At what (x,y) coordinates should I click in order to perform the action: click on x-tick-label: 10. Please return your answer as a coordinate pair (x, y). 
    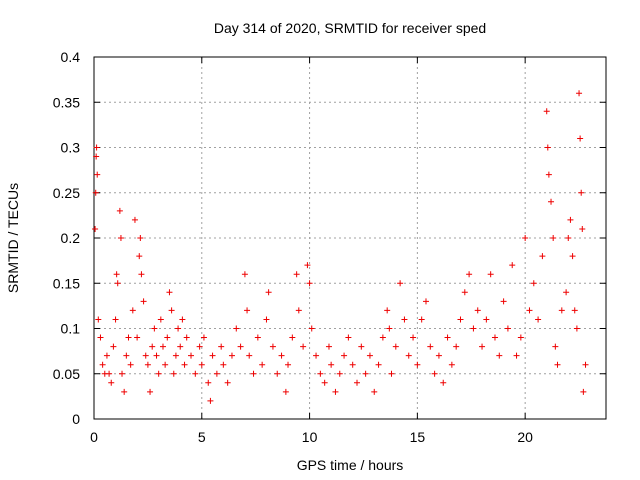
    Looking at the image, I should click on (310, 437).